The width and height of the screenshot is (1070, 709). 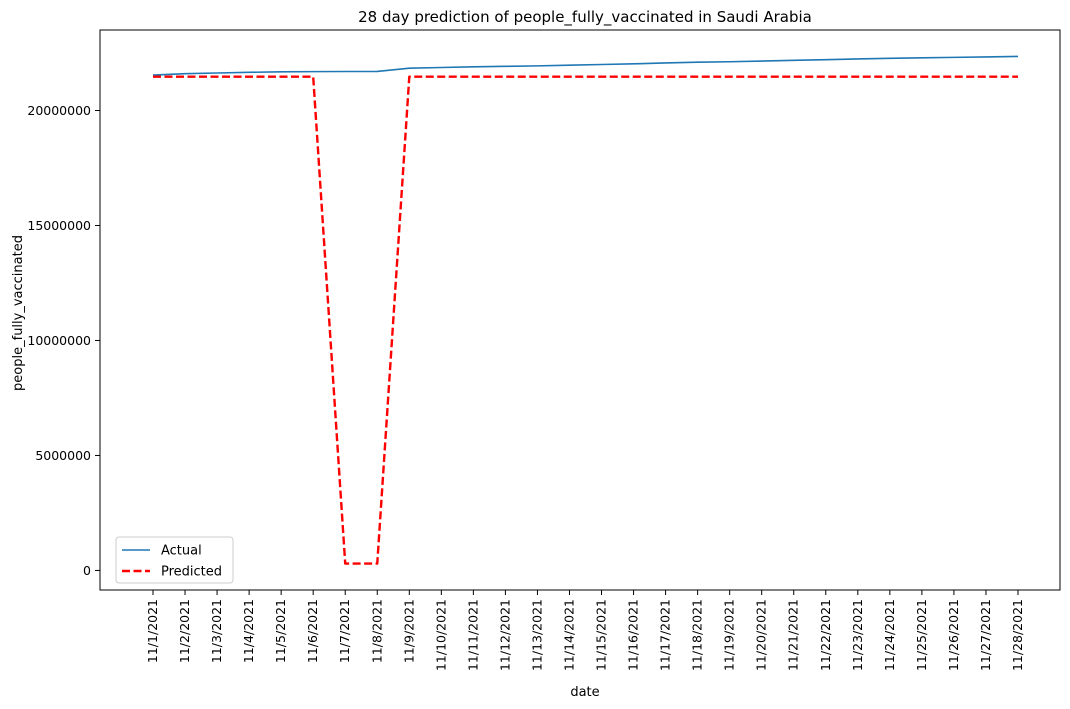 What do you see at coordinates (504, 635) in the screenshot?
I see `x-tick-label: 11/12/2021` at bounding box center [504, 635].